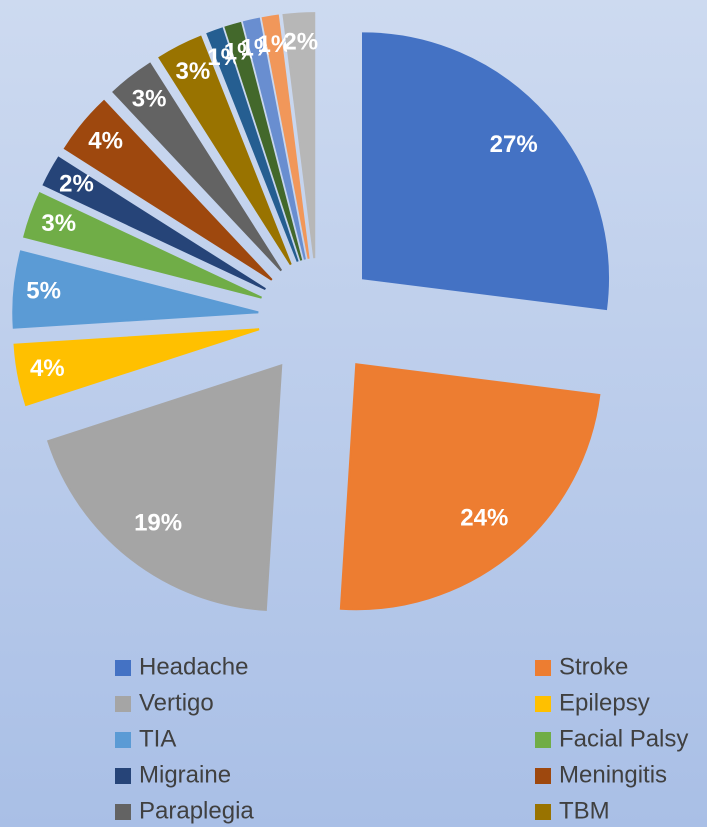  What do you see at coordinates (196, 810) in the screenshot?
I see `legend-label: Paraplegia` at bounding box center [196, 810].